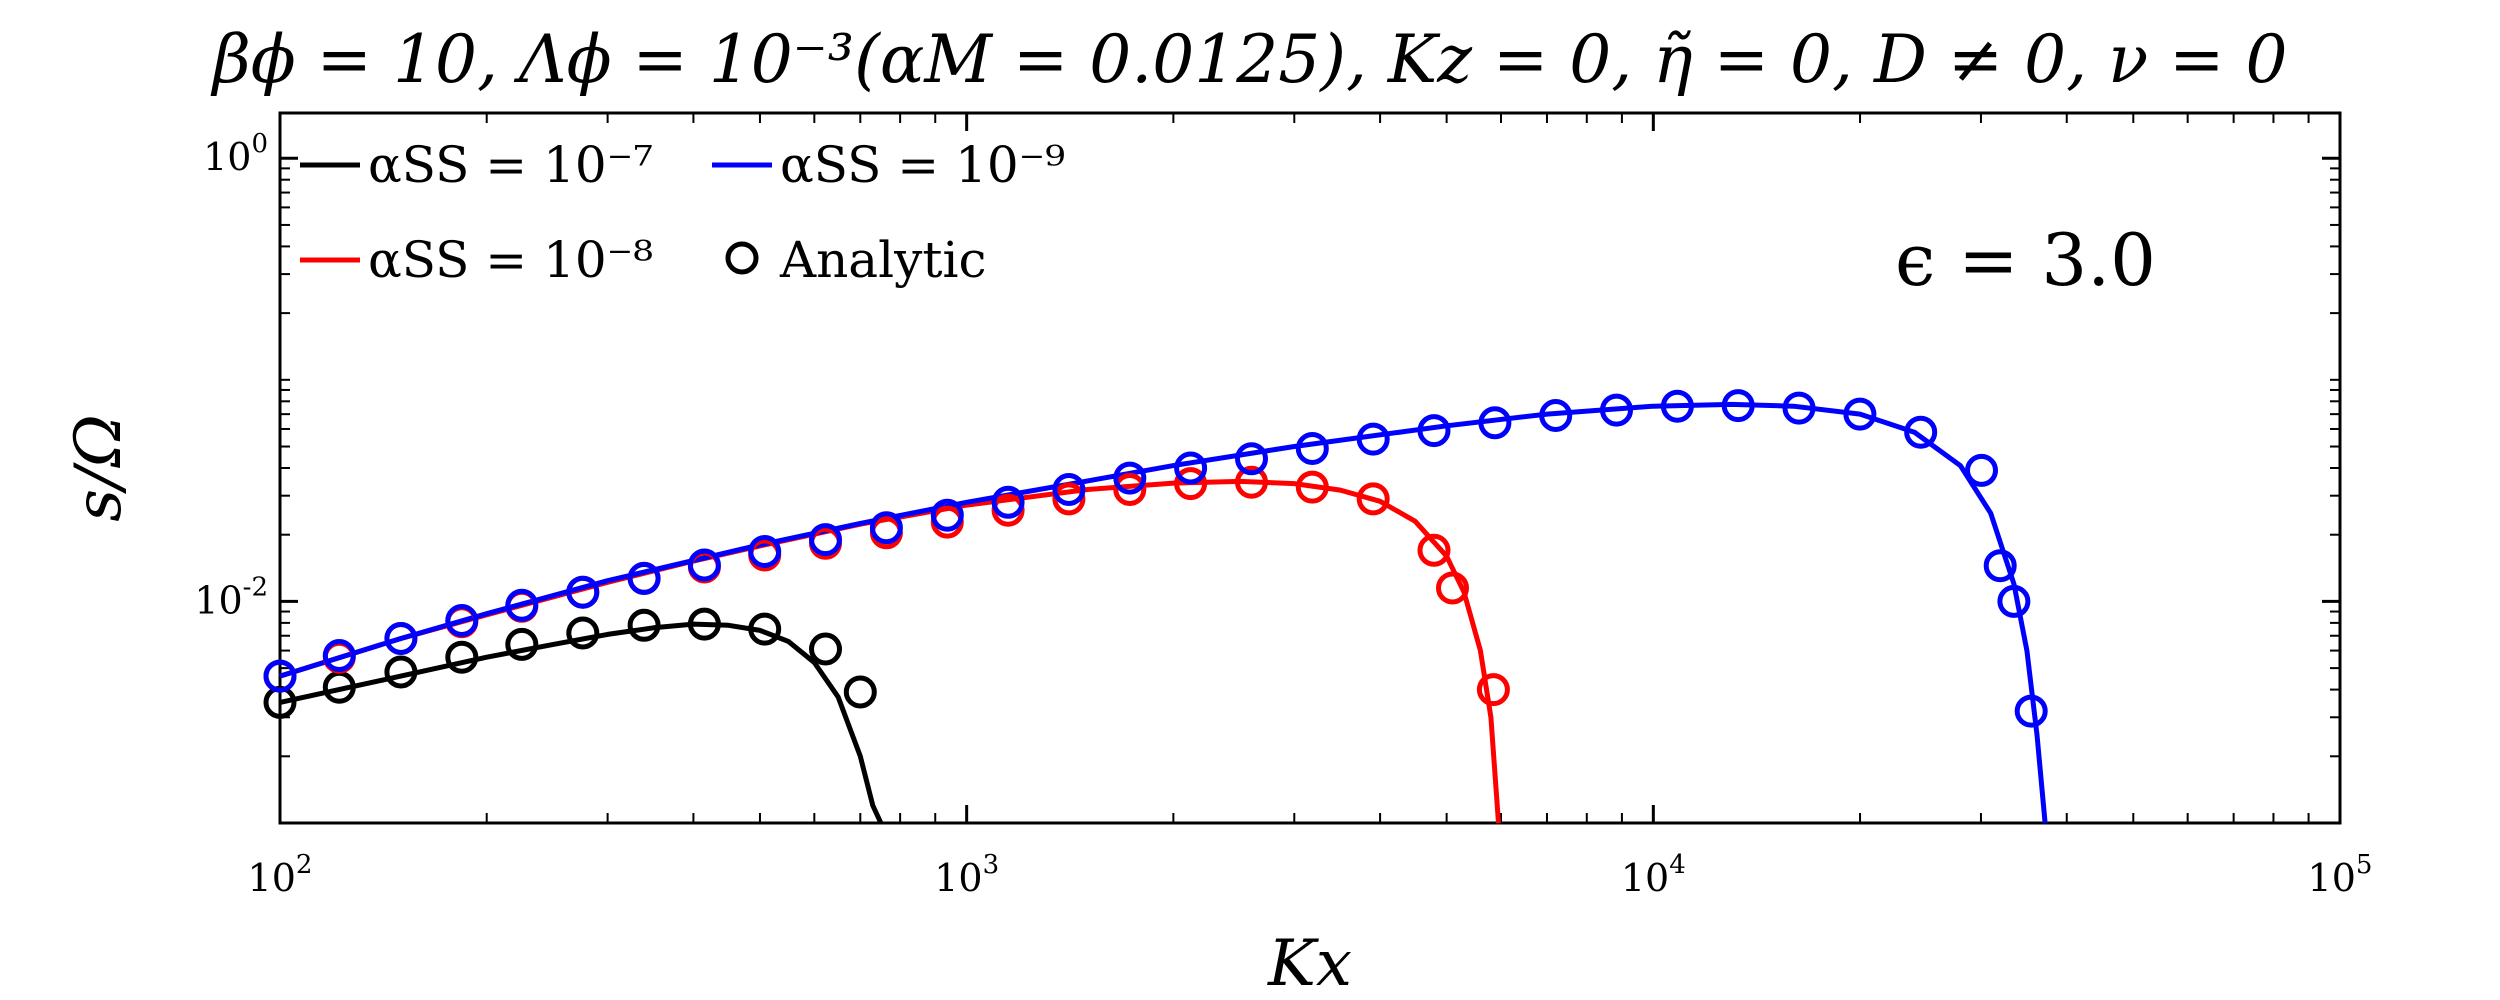 The height and width of the screenshot is (1000, 2500). Describe the element at coordinates (510, 260) in the screenshot. I see `legend-label-series-2: αSS = 10⁻⁸` at that location.